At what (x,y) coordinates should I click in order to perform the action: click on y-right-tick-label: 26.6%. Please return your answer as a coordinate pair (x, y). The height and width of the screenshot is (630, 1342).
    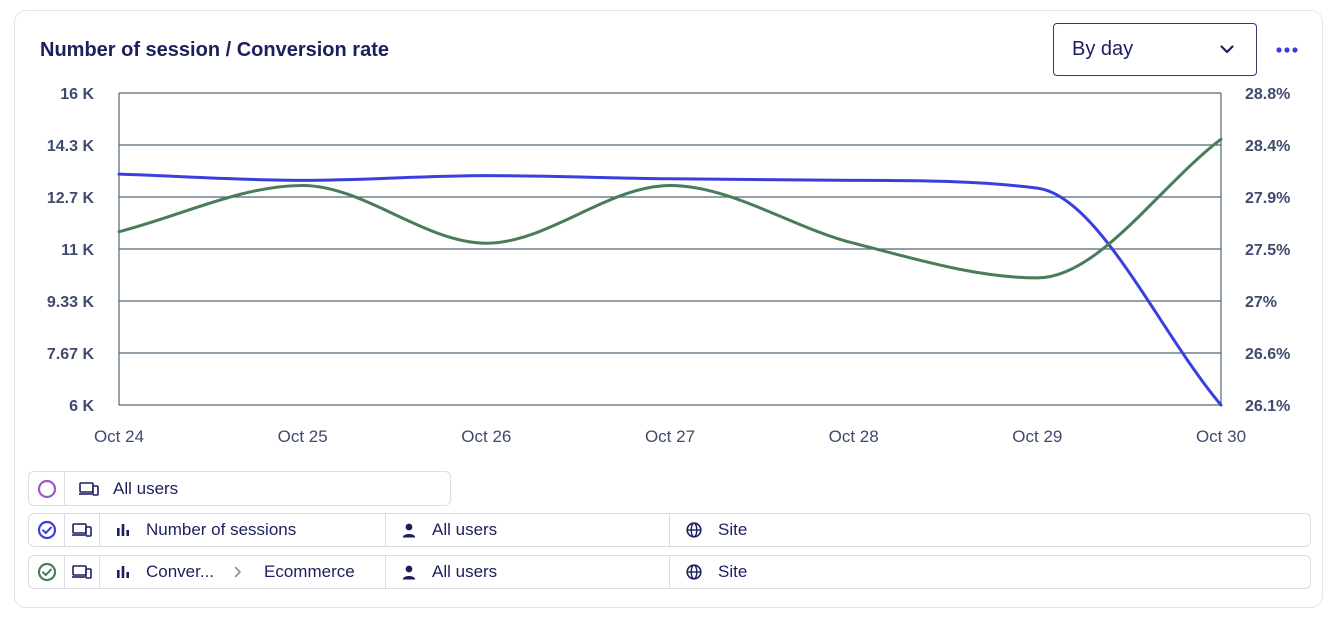
    Looking at the image, I should click on (1267, 354).